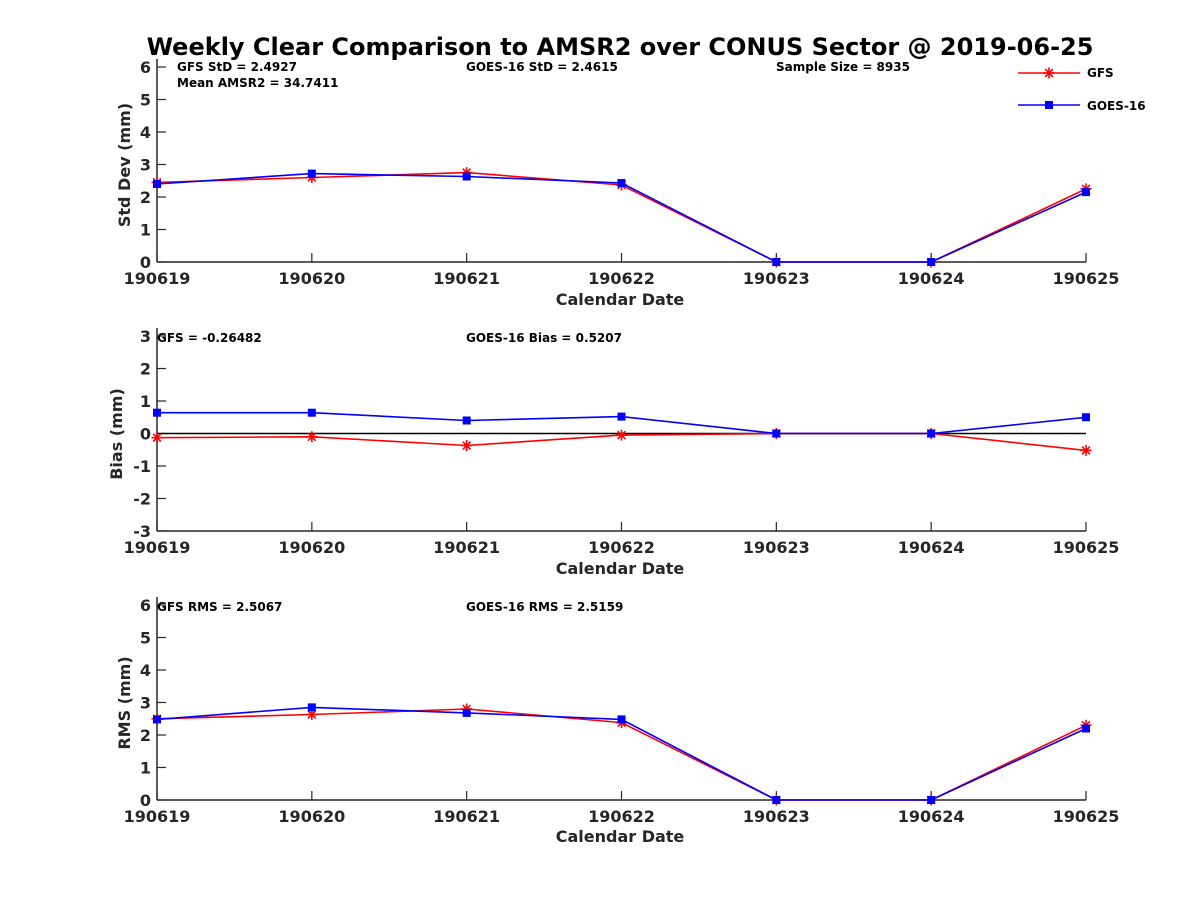  What do you see at coordinates (1086, 547) in the screenshot?
I see `bias-x-tick-label: 190625` at bounding box center [1086, 547].